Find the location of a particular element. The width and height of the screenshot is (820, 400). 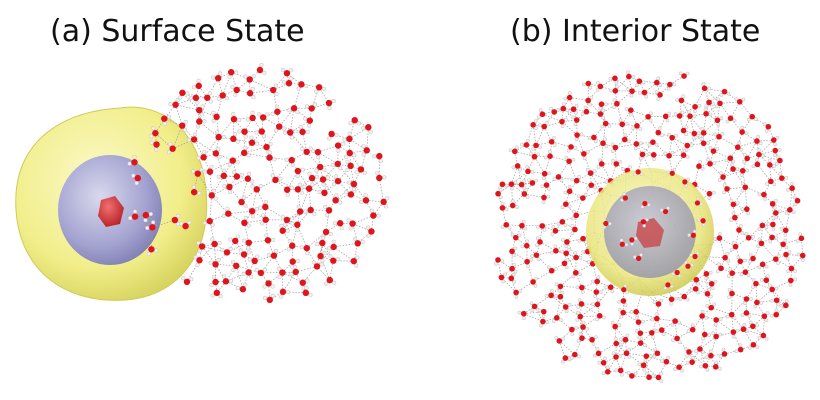

water-molecule-cloud-front is located at coordinates (654, 230).